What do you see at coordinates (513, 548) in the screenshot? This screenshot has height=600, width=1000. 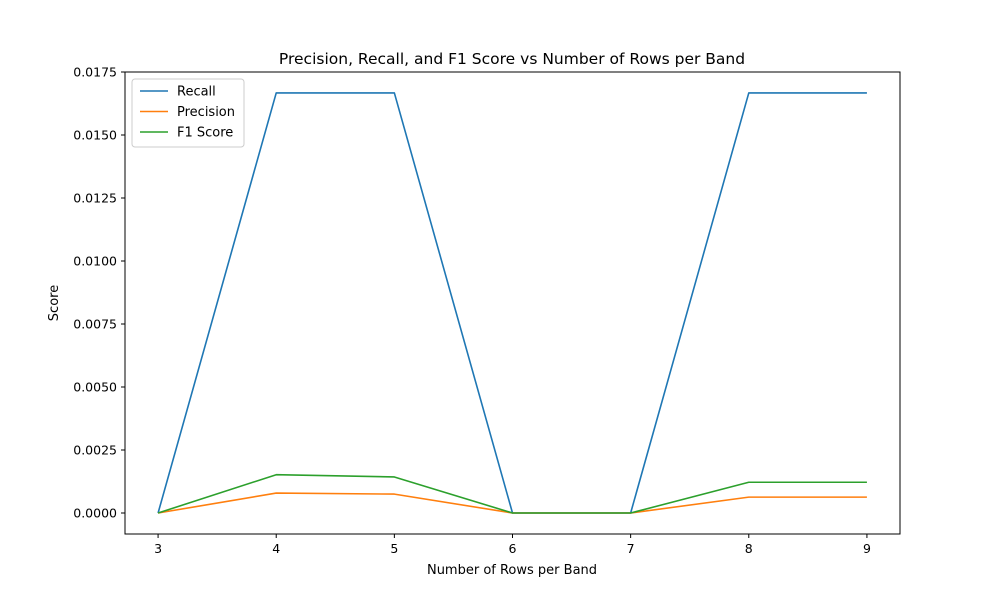 I see `x-tick-label: 6` at bounding box center [513, 548].